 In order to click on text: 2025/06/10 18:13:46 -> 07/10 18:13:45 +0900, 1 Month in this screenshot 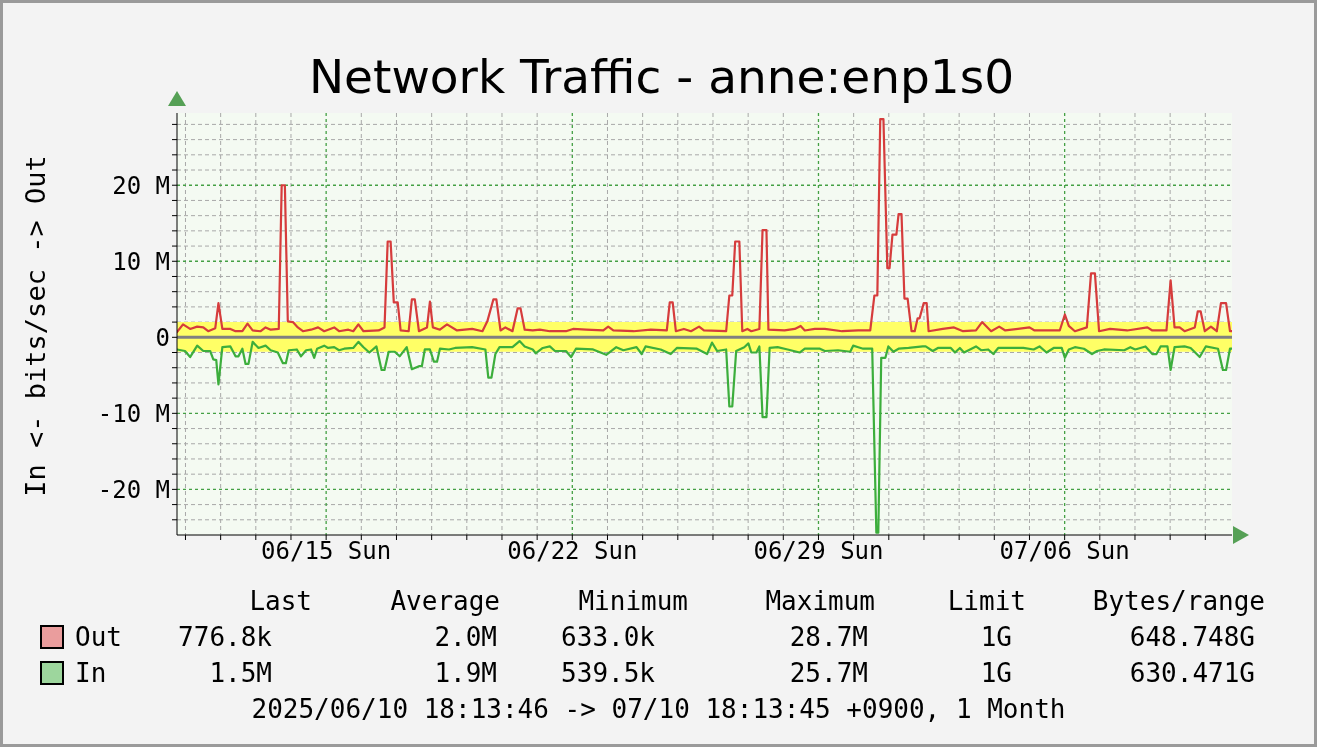, I will do `click(658, 709)`.